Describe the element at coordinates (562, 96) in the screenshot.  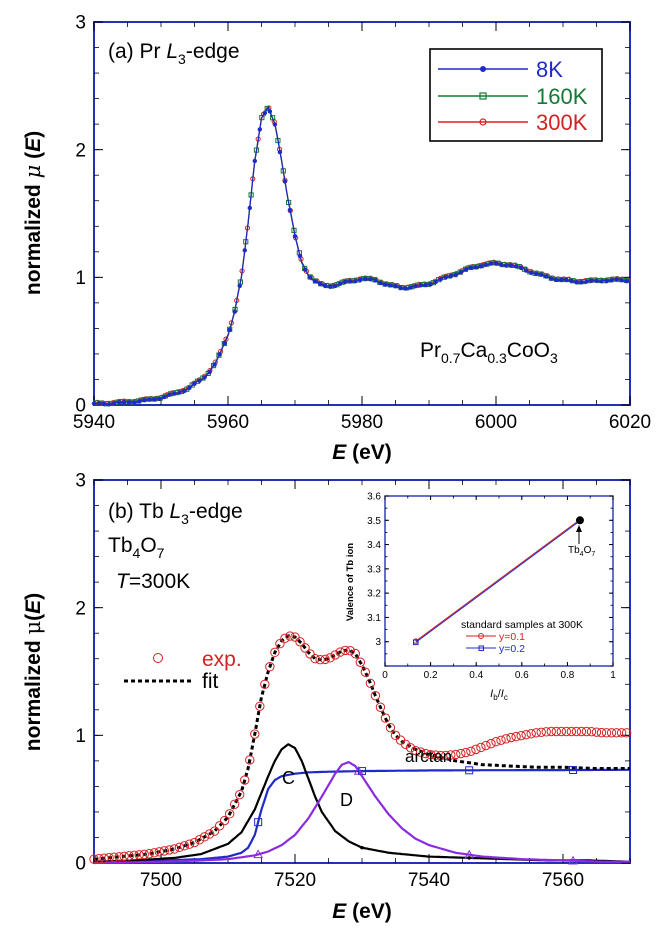
I see `legend-label-160k: 160K` at that location.